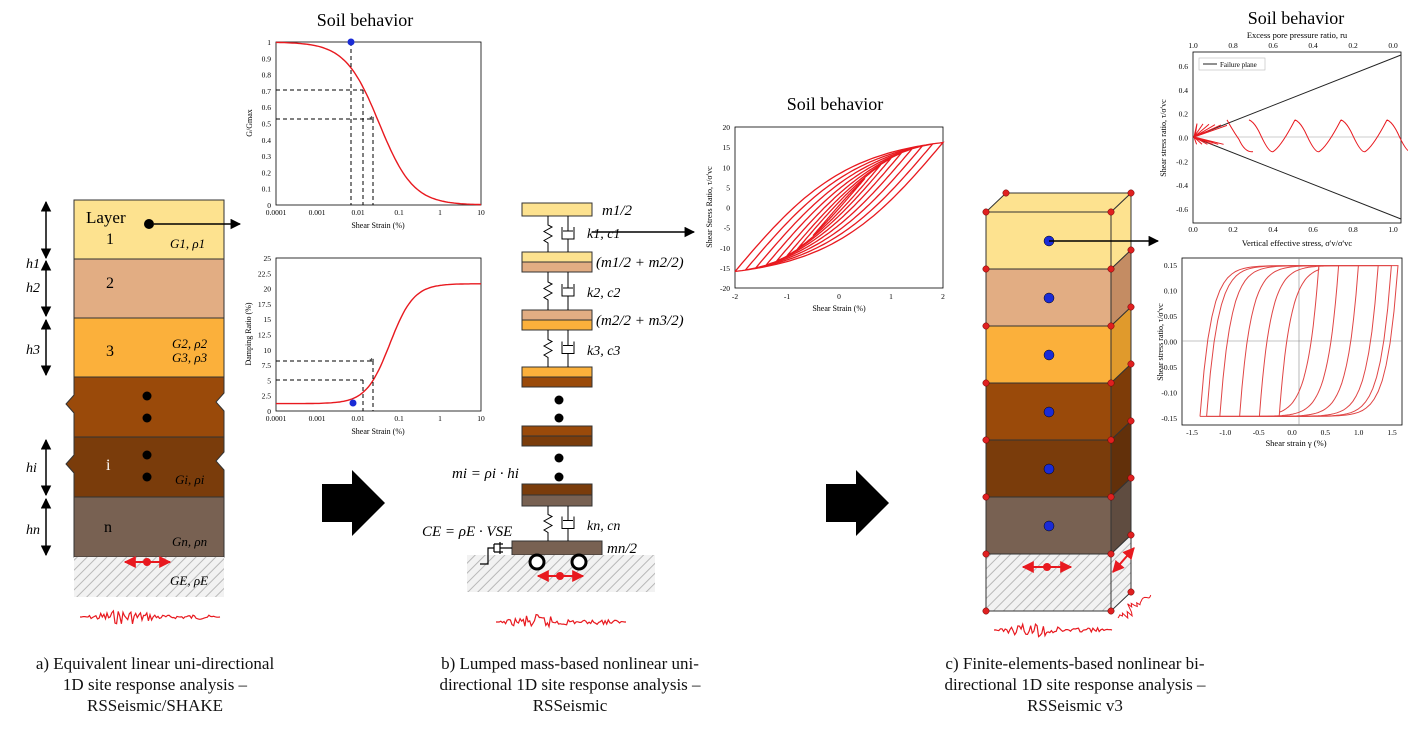 This screenshot has width=1408, height=737. Describe the element at coordinates (145, 467) in the screenshot. I see `layer-i` at that location.